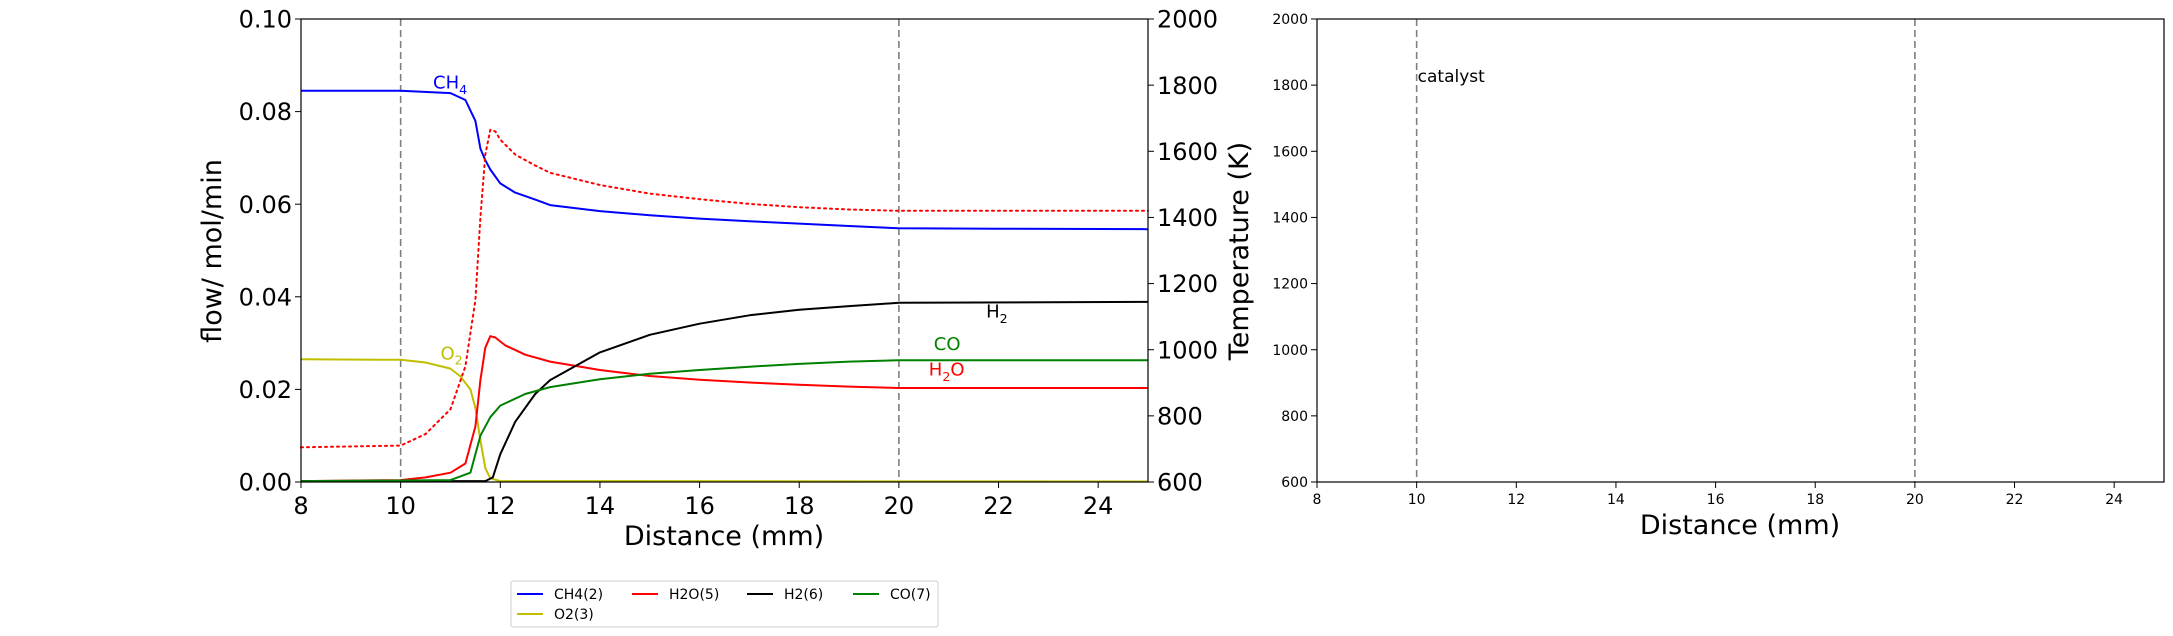  I want to click on y-tick-label: 0.04, so click(265, 297).